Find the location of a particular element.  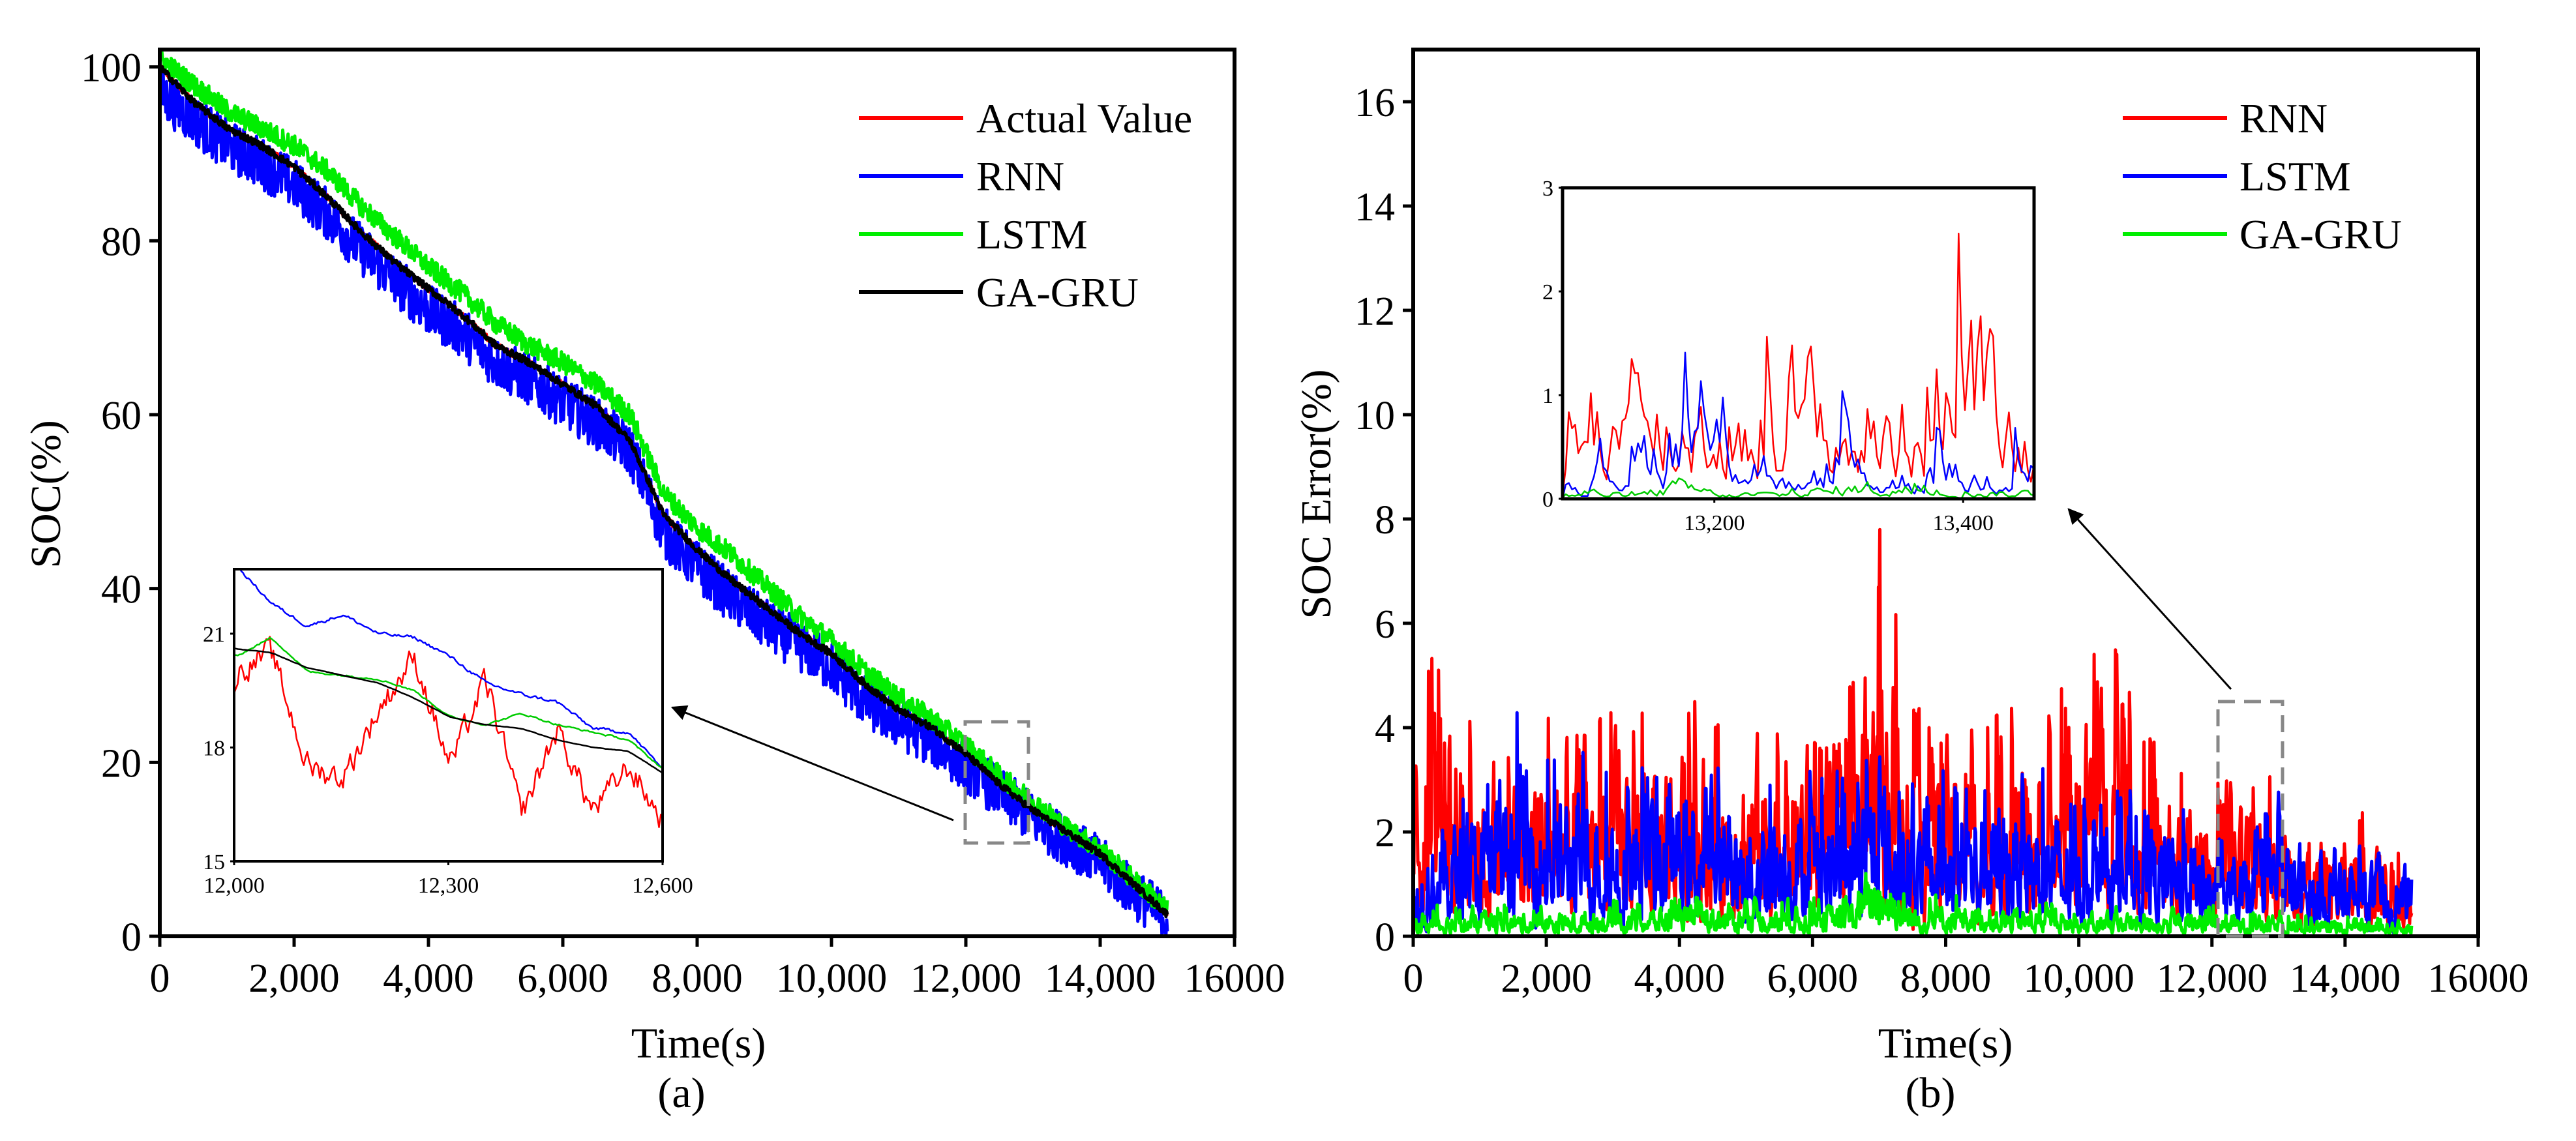

panel-a-x-tick-label: 10,000 is located at coordinates (832, 979).